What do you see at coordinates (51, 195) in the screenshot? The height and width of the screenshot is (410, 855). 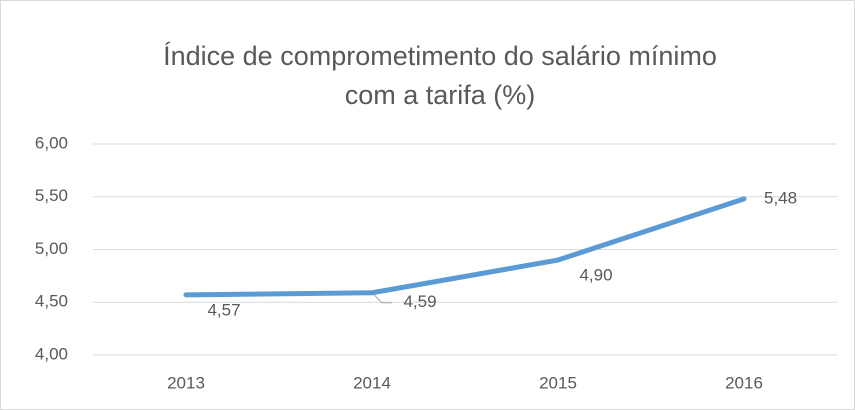 I see `y-tick-label: 5,50` at bounding box center [51, 195].